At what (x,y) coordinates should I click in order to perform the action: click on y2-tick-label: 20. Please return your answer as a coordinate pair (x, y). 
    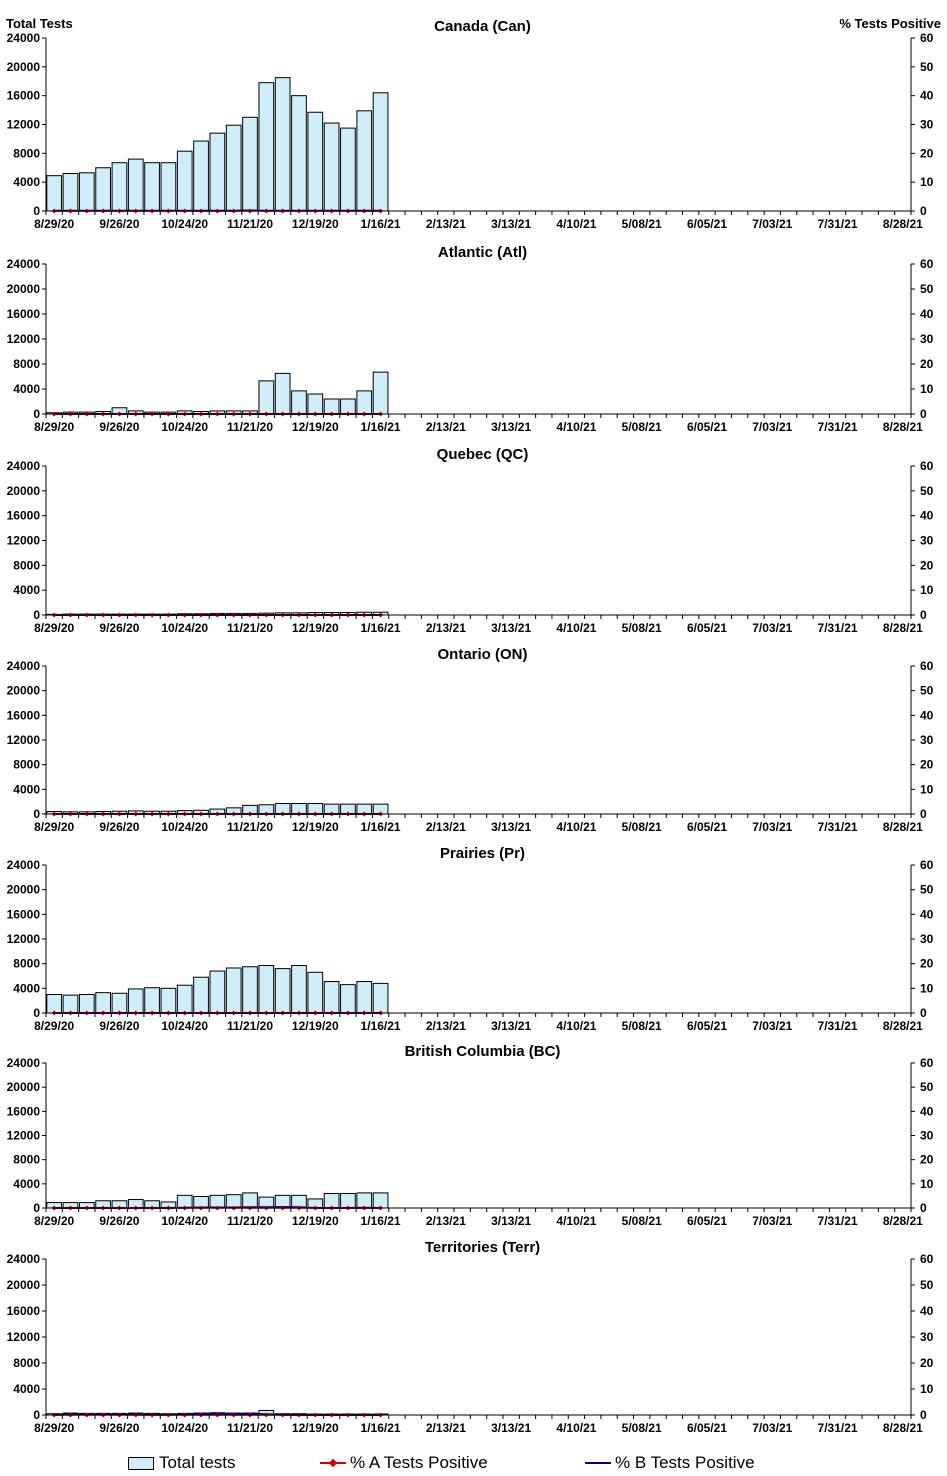
    Looking at the image, I should click on (927, 1160).